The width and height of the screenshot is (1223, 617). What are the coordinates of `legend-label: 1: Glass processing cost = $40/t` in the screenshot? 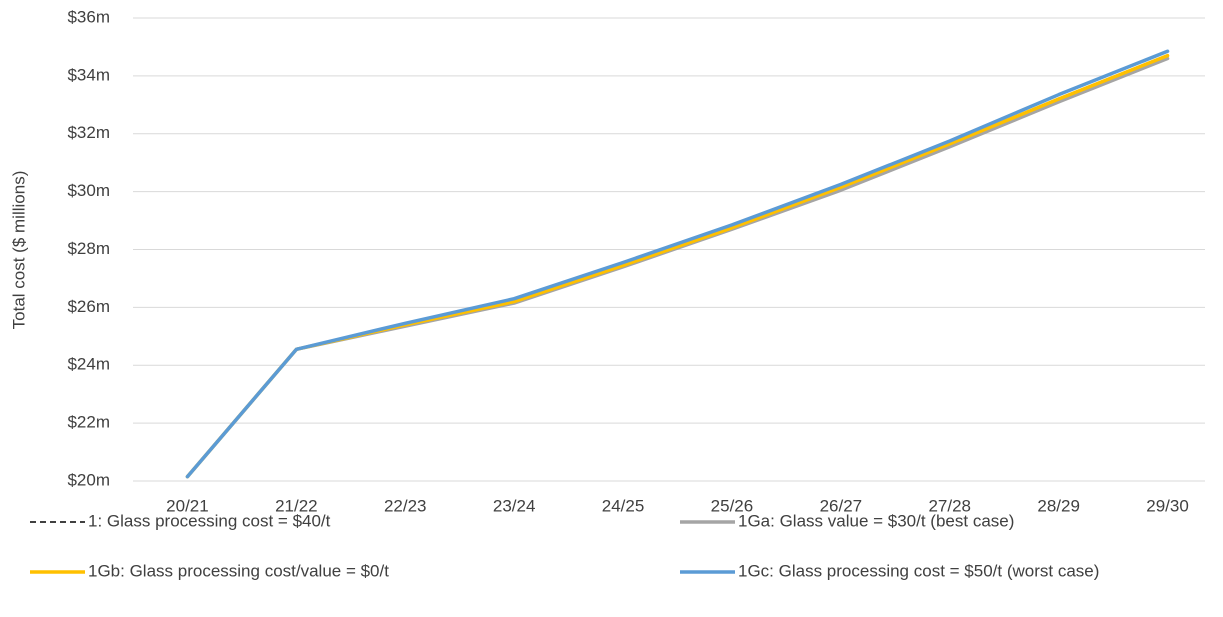 It's located at (209, 520).